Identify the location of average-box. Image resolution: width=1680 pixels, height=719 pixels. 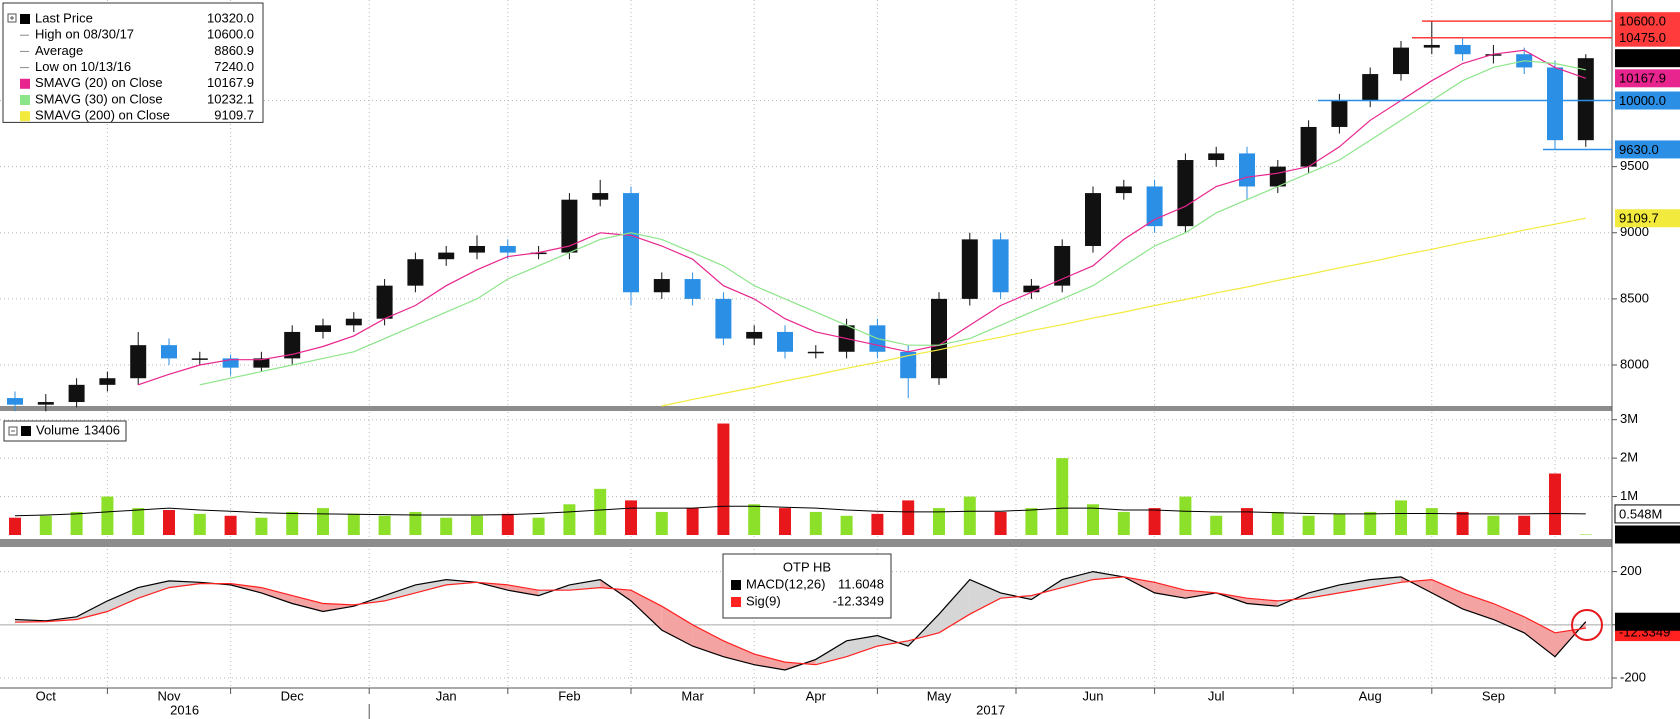
(1647, 514).